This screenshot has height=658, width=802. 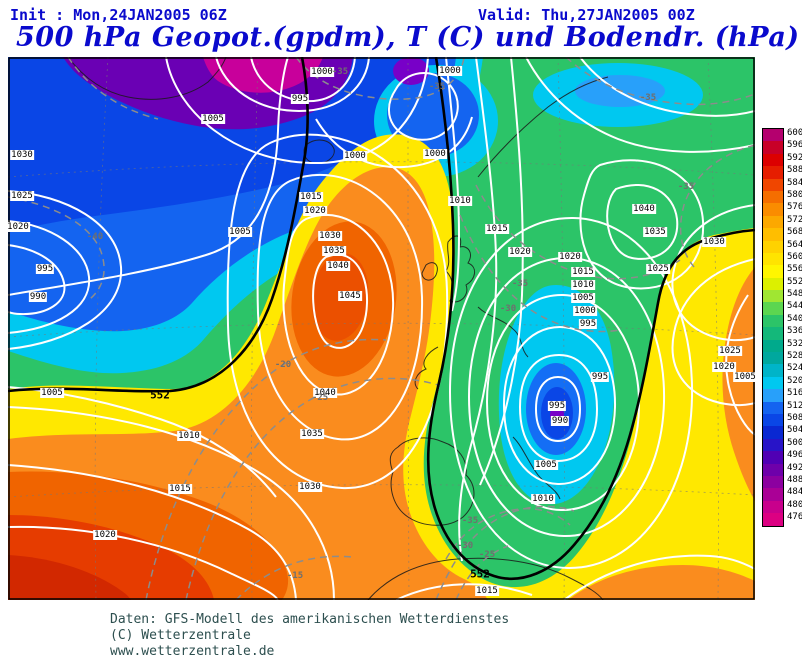 I want to click on colorbar-value: 508, so click(x=794, y=417).